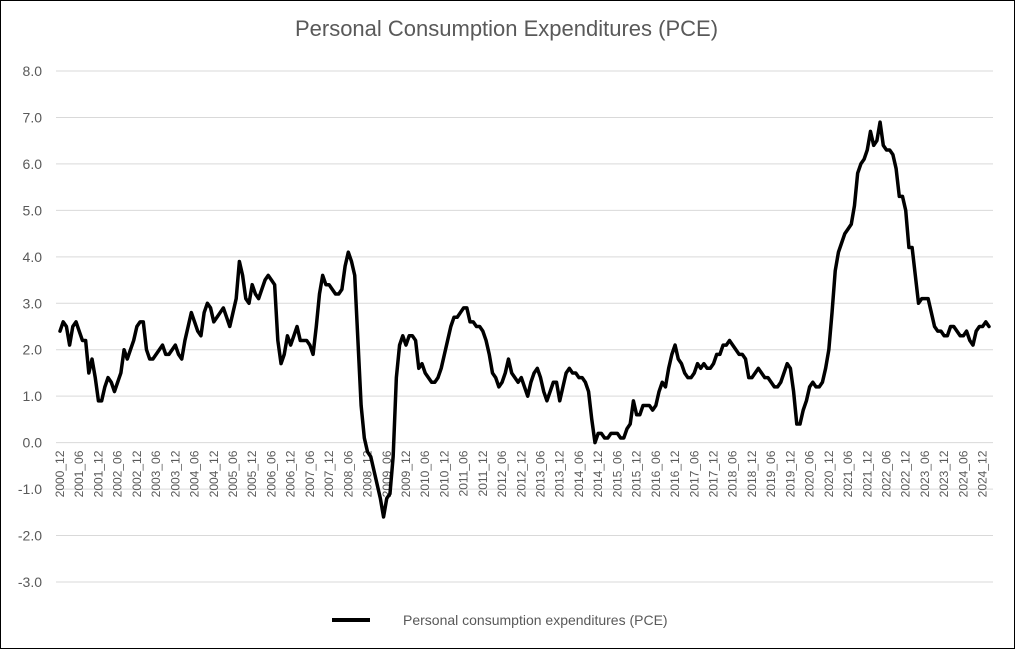  I want to click on x-tick-label: 2020_12, so click(829, 473).